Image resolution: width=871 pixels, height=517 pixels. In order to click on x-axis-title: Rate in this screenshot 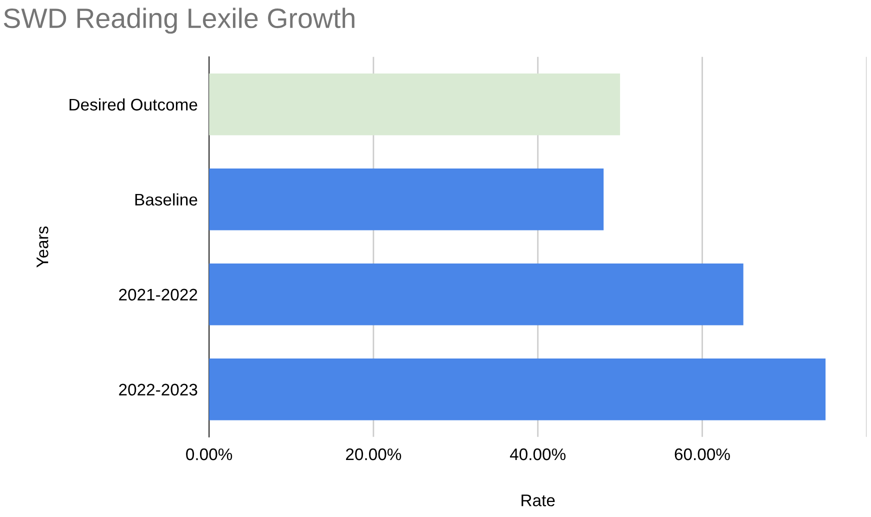, I will do `click(538, 500)`.